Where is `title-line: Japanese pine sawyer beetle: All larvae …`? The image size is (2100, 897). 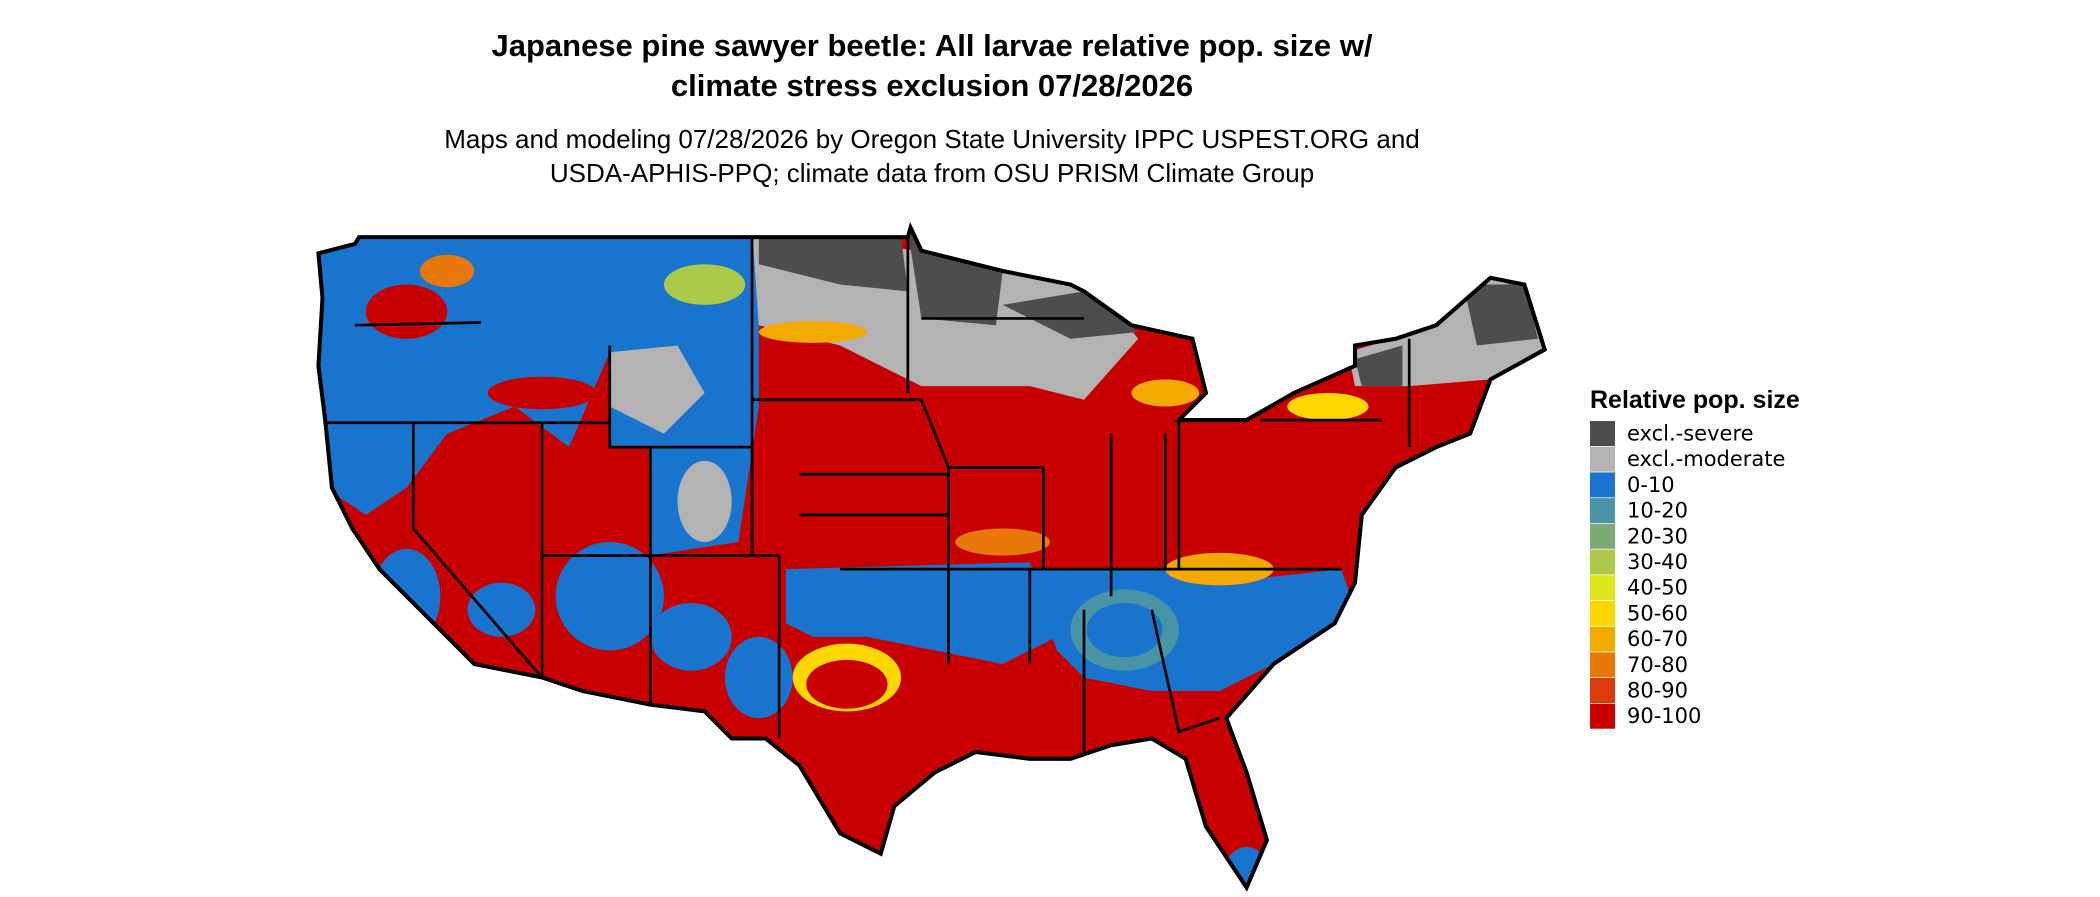 title-line: Japanese pine sawyer beetle: All larvae … is located at coordinates (931, 45).